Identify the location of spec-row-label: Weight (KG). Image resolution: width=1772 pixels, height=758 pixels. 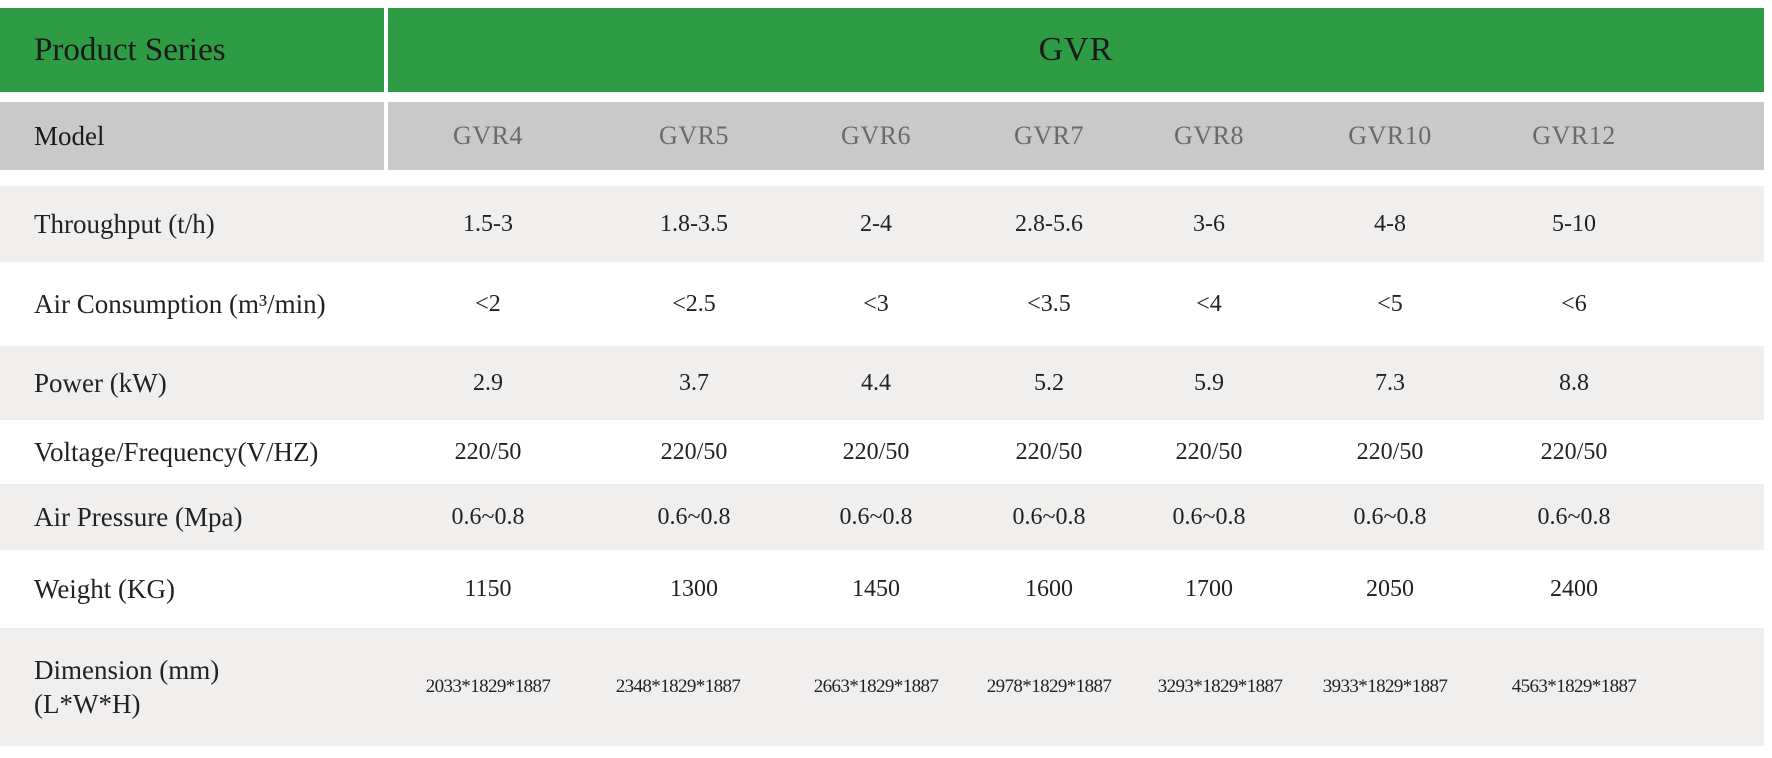
(105, 588).